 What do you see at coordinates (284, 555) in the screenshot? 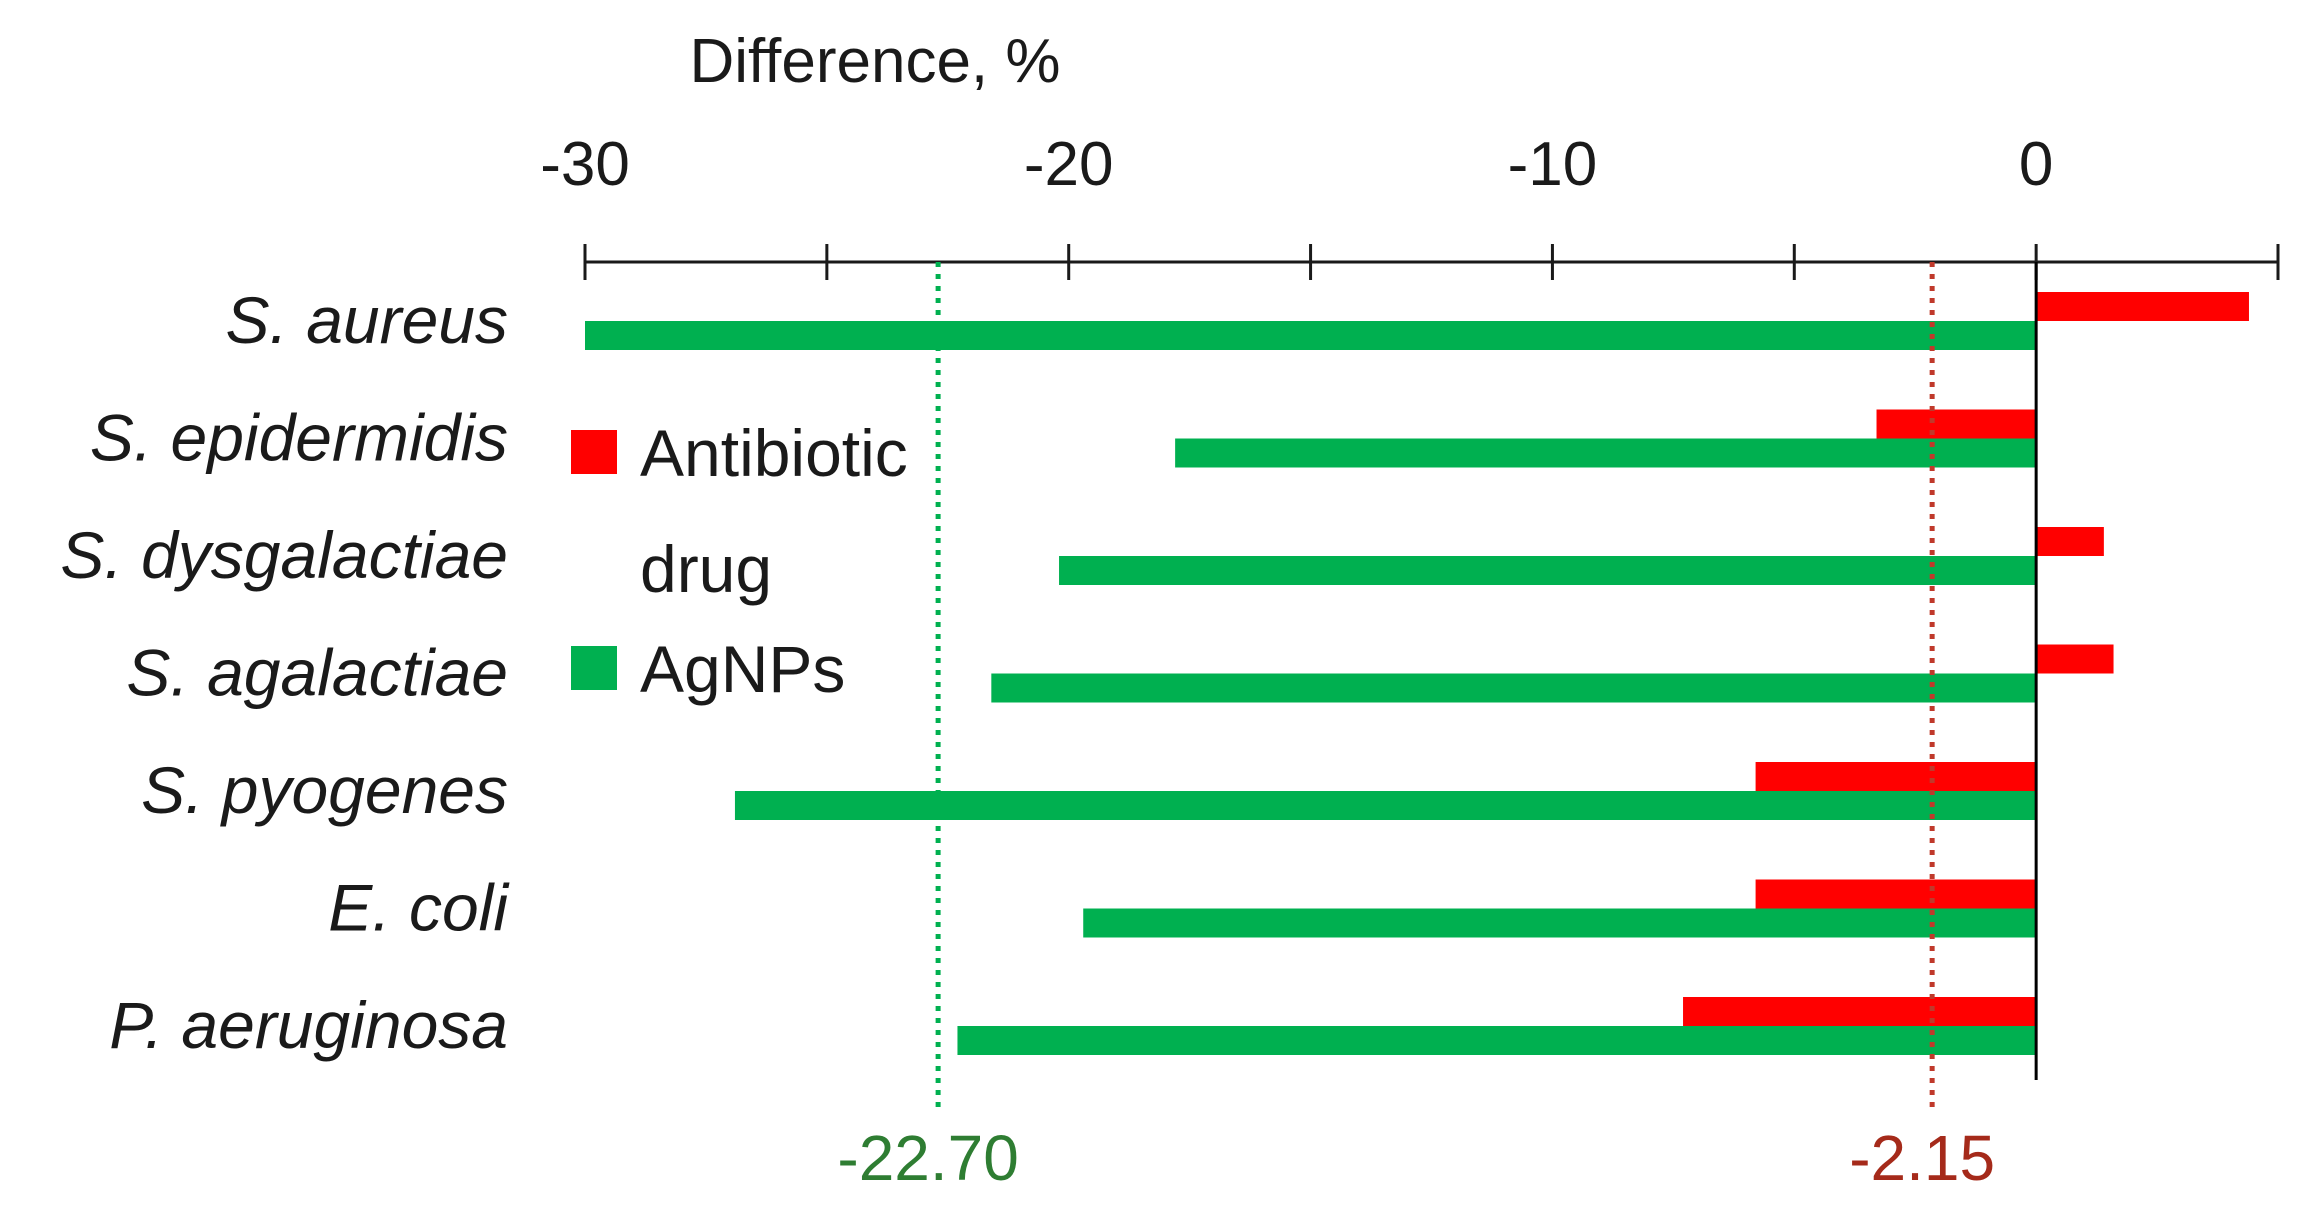
I see `category-label: S. dysgalactiae` at bounding box center [284, 555].